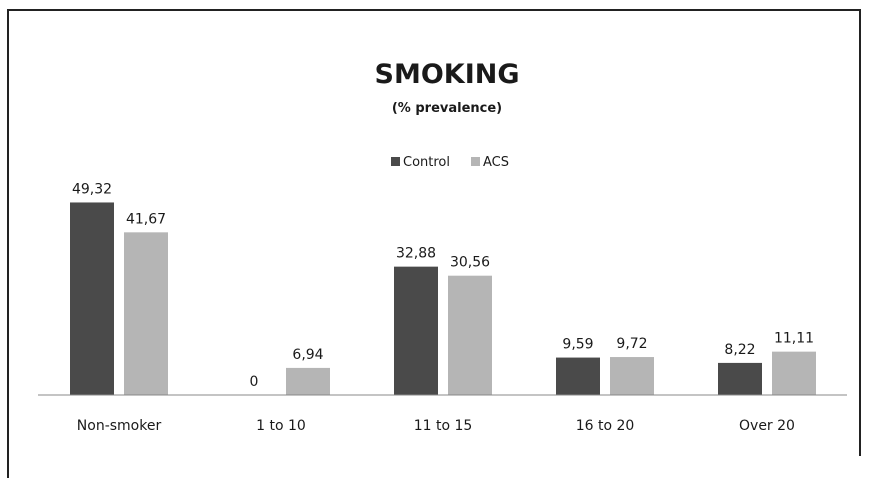 The width and height of the screenshot is (877, 478). What do you see at coordinates (146, 219) in the screenshot?
I see `data-label-acs-1: 41,67` at bounding box center [146, 219].